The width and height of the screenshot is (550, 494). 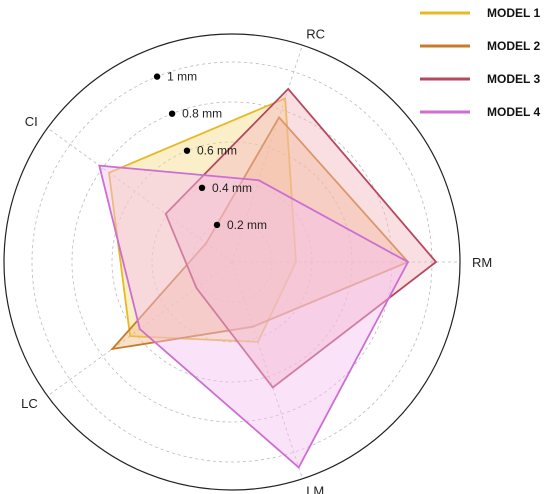 I want to click on ring-labels: 0.2 mm 0.4 mm 0.6 mm 0.8 mm 1 mm, so click(x=210, y=151).